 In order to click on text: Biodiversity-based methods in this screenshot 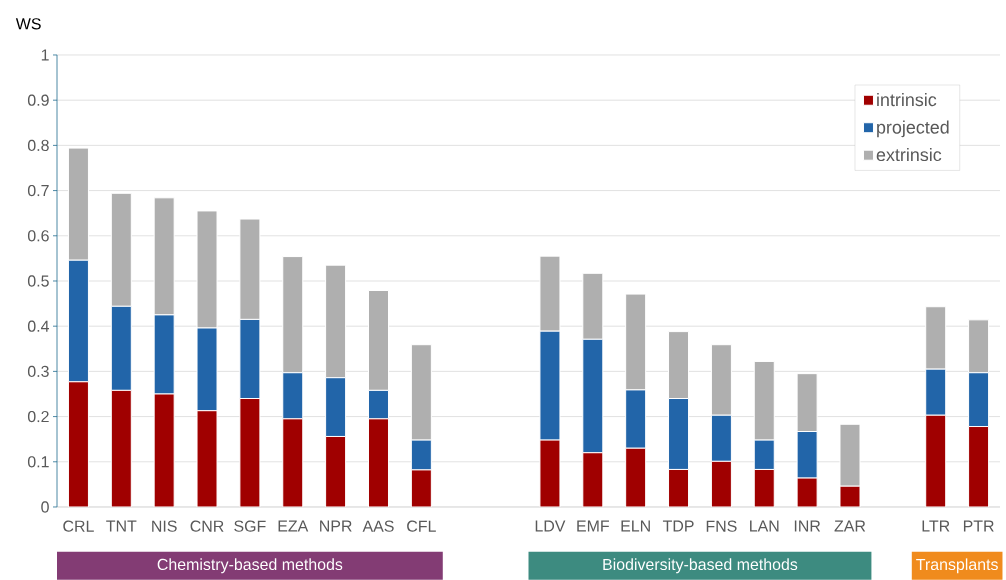, I will do `click(700, 566)`.